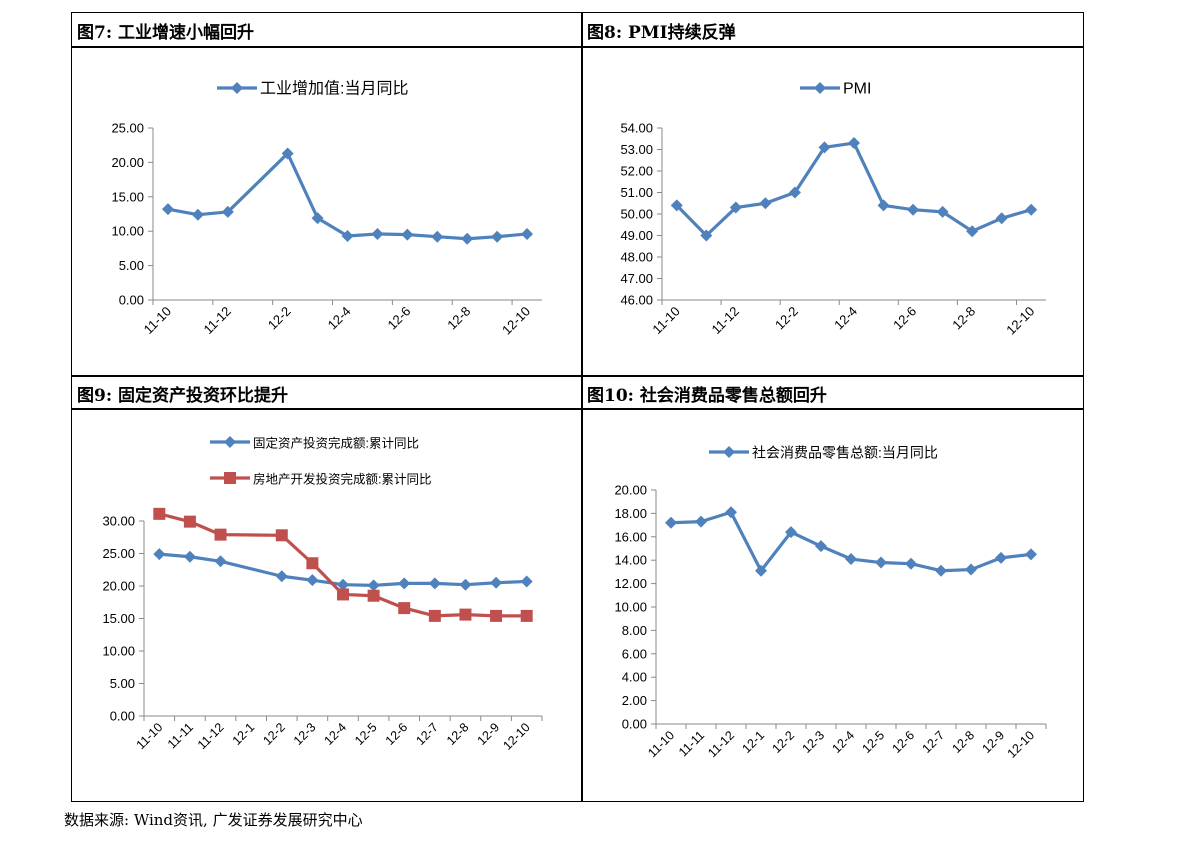  I want to click on y-tick-label: 14.00, so click(630, 560).